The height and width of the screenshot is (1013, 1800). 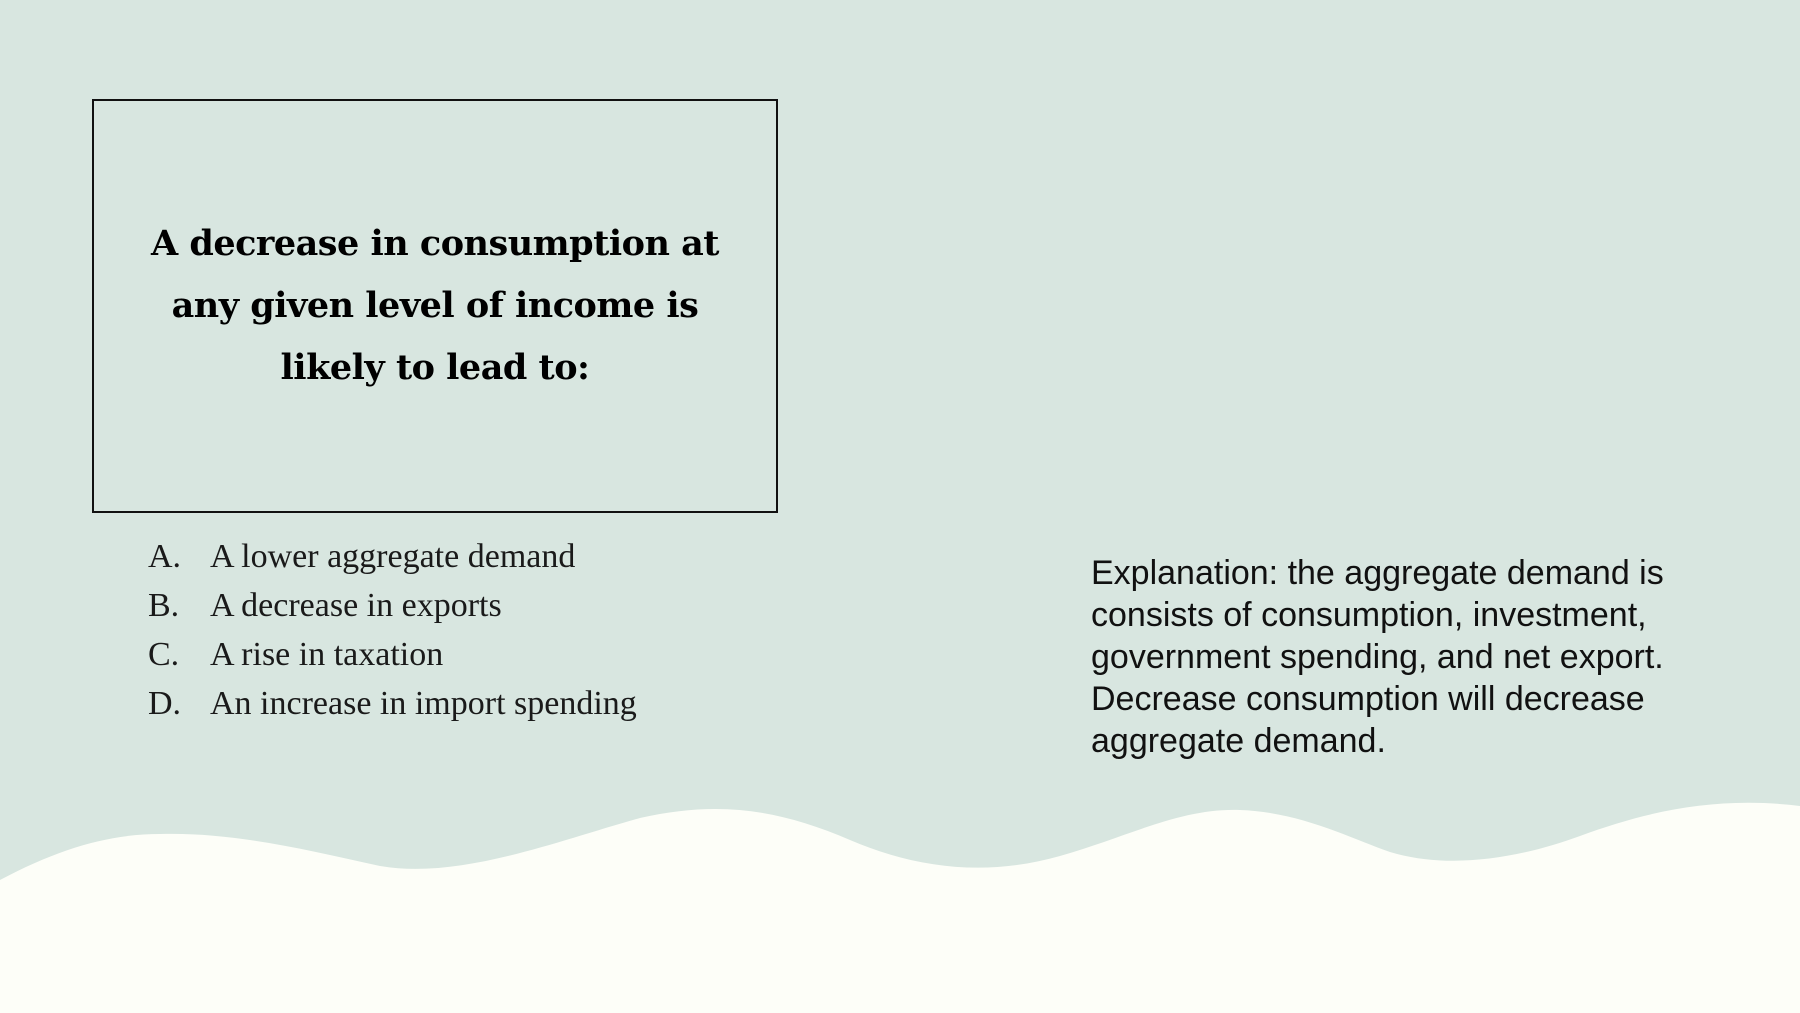 What do you see at coordinates (327, 654) in the screenshot?
I see `option-text: A rise in taxation` at bounding box center [327, 654].